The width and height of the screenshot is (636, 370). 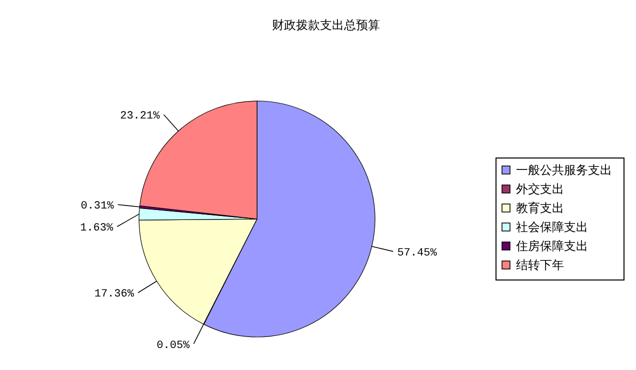 I want to click on data-label: 57.45%, so click(x=417, y=253).